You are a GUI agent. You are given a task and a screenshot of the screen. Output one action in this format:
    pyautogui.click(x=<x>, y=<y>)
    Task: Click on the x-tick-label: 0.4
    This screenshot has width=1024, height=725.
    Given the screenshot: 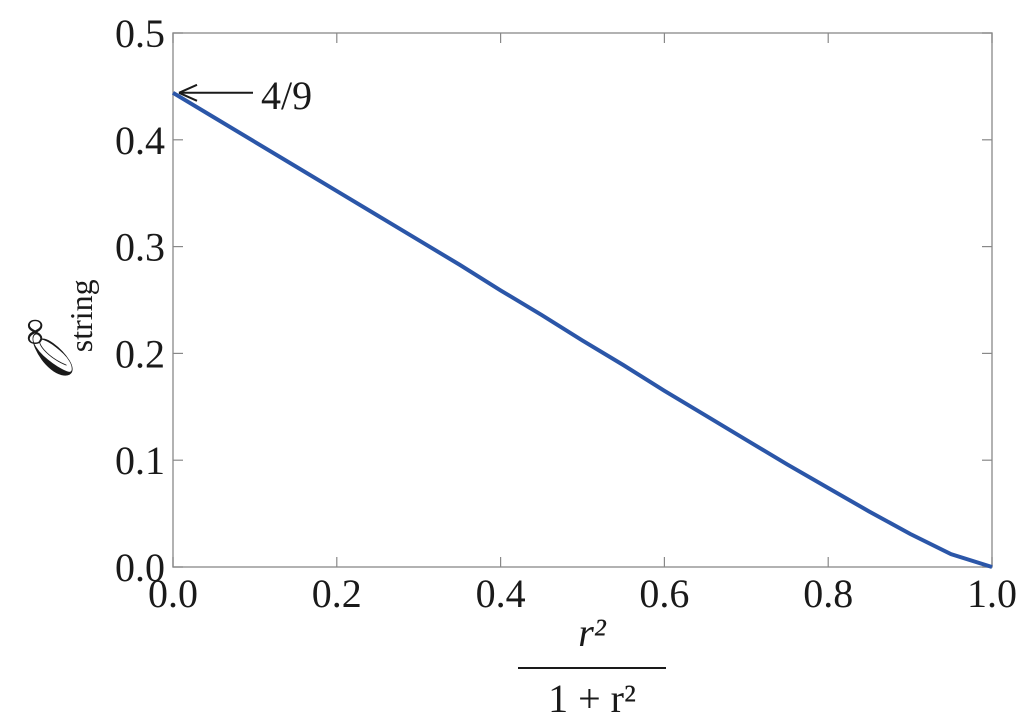 What is the action you would take?
    pyautogui.click(x=501, y=593)
    